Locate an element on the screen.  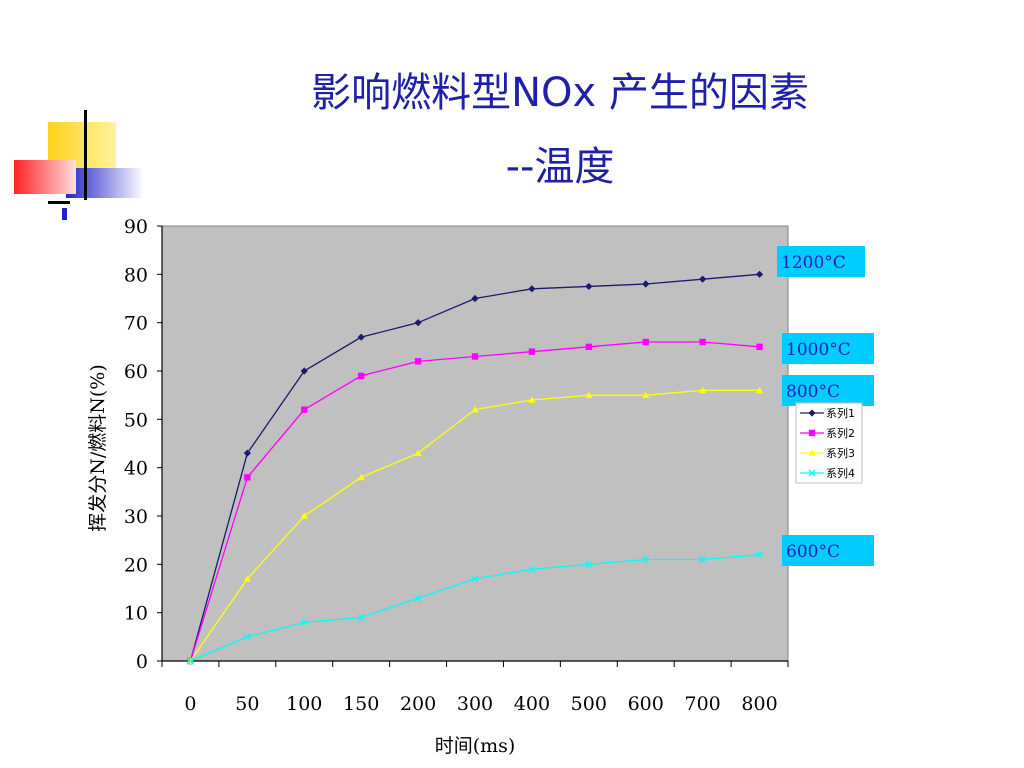
y-tick-label: 70 is located at coordinates (136, 324).